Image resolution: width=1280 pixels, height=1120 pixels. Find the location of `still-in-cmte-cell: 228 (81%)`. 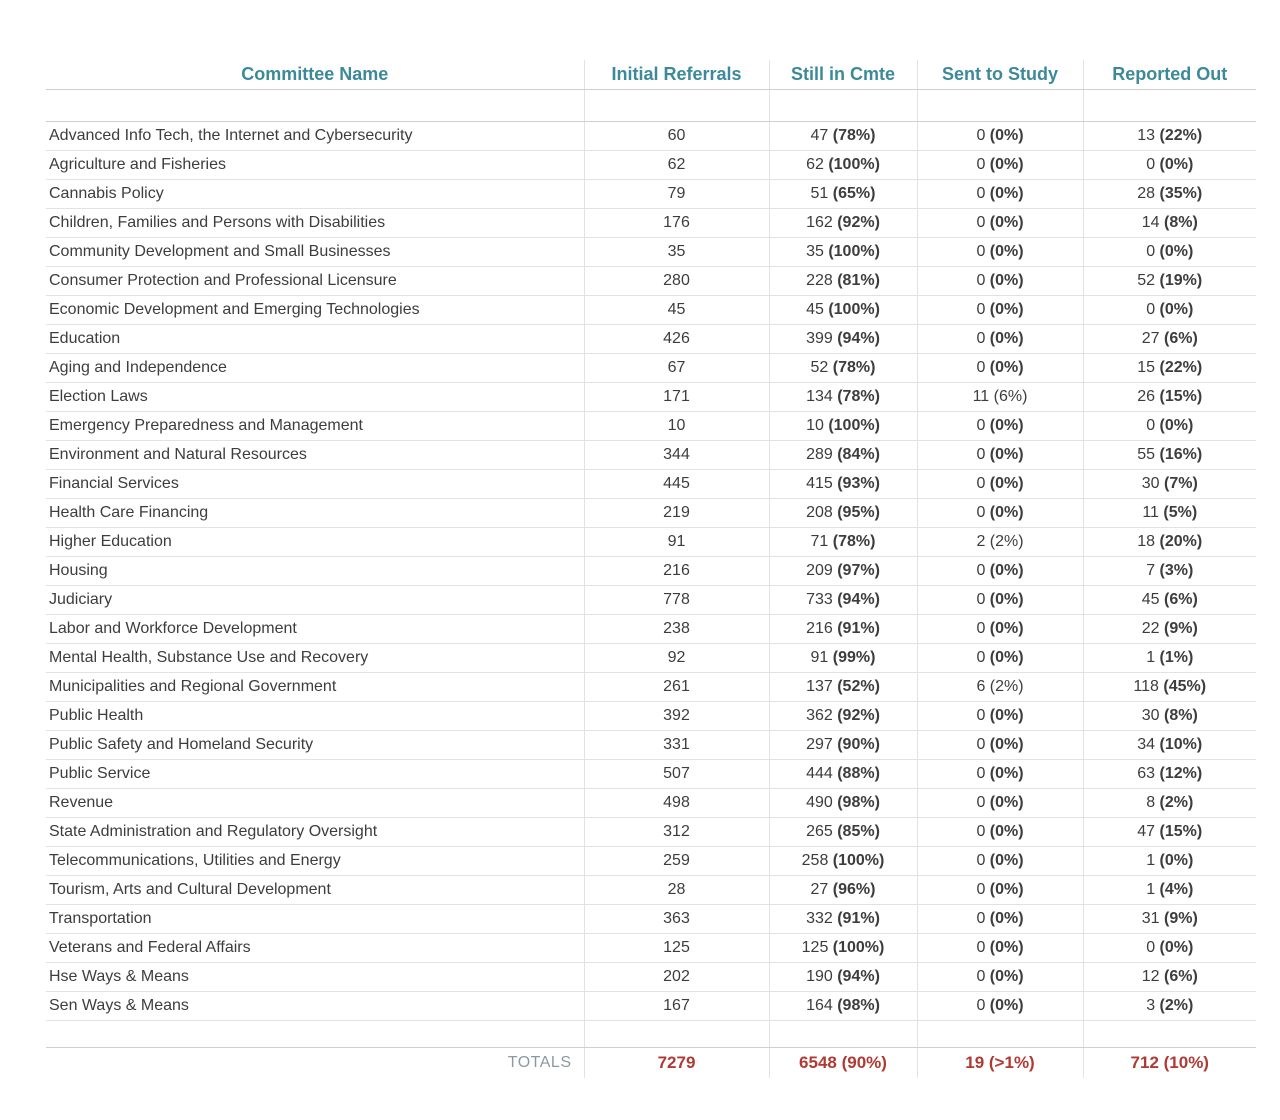

still-in-cmte-cell: 228 (81%) is located at coordinates (842, 281).